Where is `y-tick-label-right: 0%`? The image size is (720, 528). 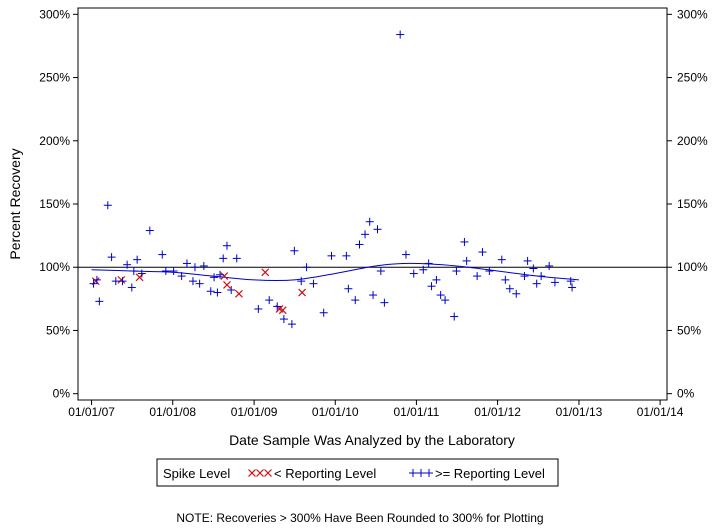
y-tick-label-right: 0% is located at coordinates (686, 394).